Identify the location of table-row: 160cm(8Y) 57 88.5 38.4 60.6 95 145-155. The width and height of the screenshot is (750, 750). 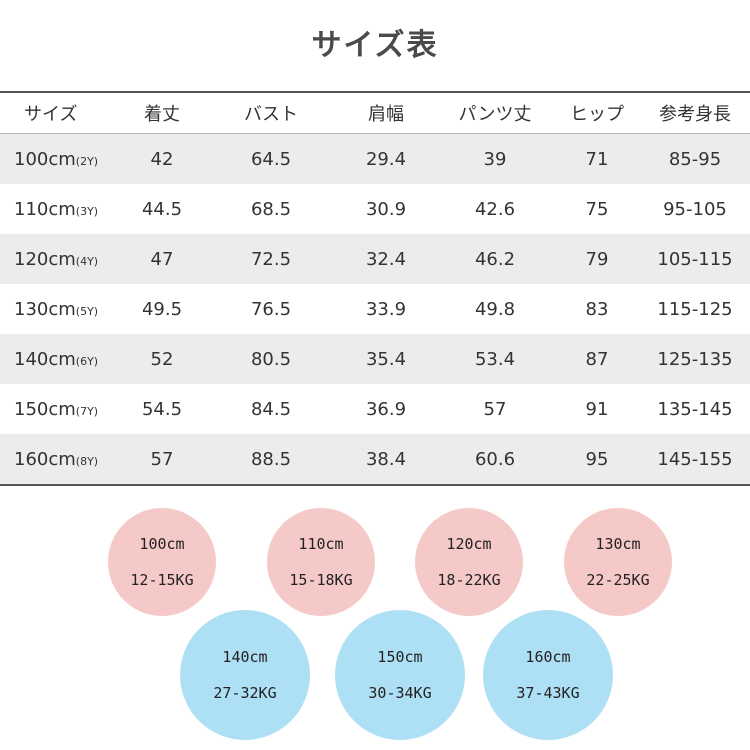
(375, 459).